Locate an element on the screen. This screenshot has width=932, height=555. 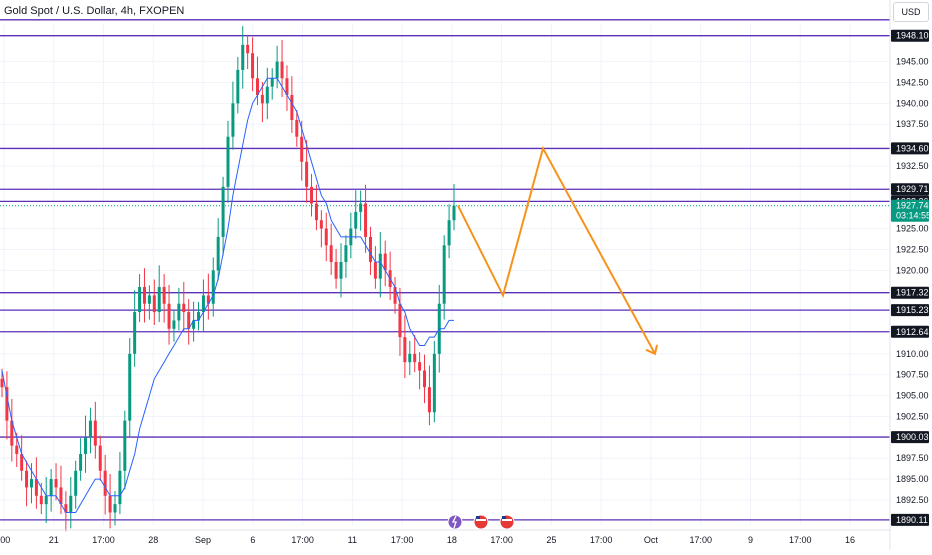
lightning-bolt is located at coordinates (454, 522).